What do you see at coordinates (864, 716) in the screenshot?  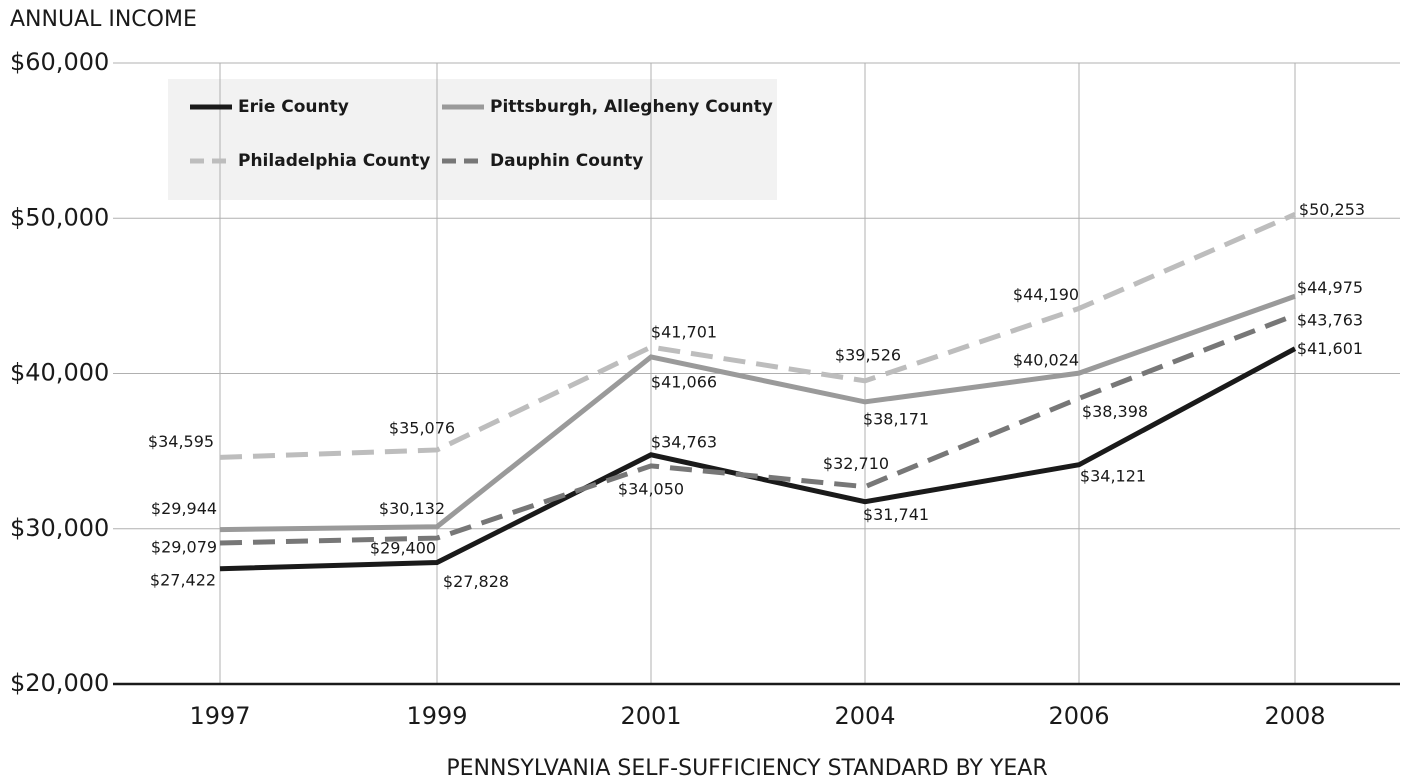 I see `x-tick-label: 2004` at bounding box center [864, 716].